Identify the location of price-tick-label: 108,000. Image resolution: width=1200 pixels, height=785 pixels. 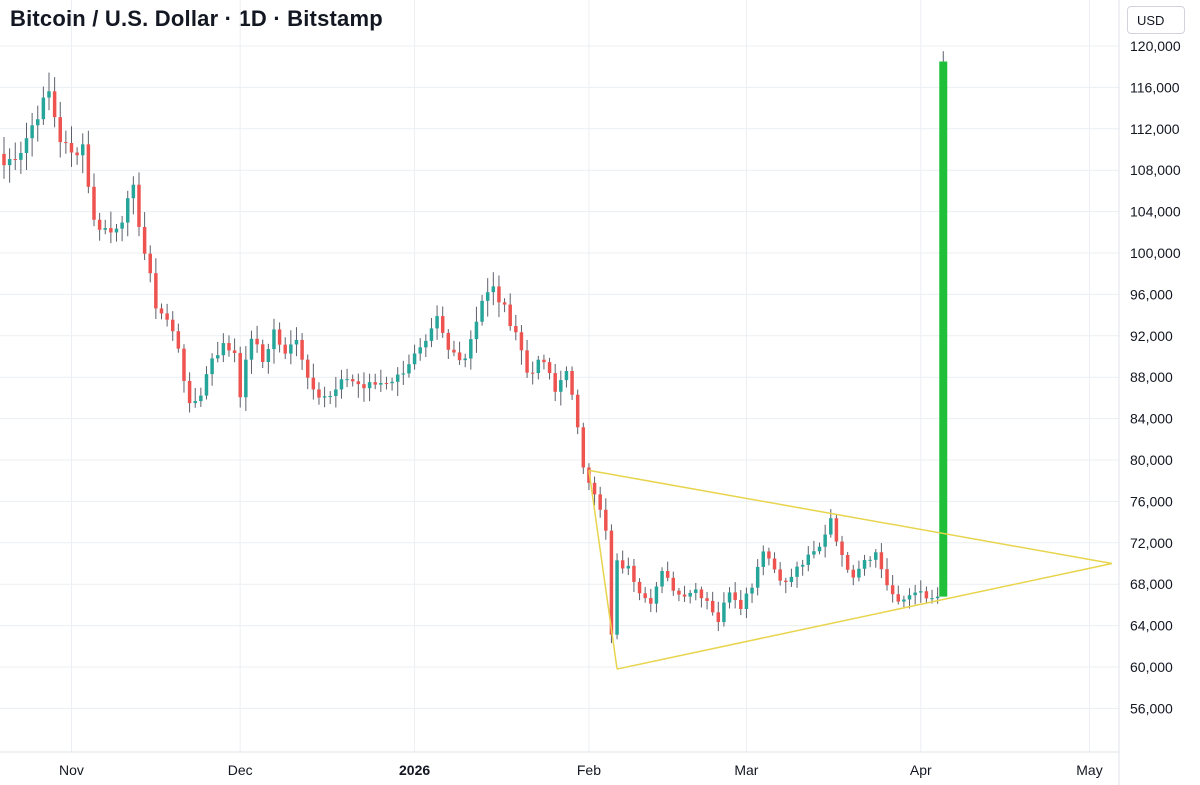
(1155, 170).